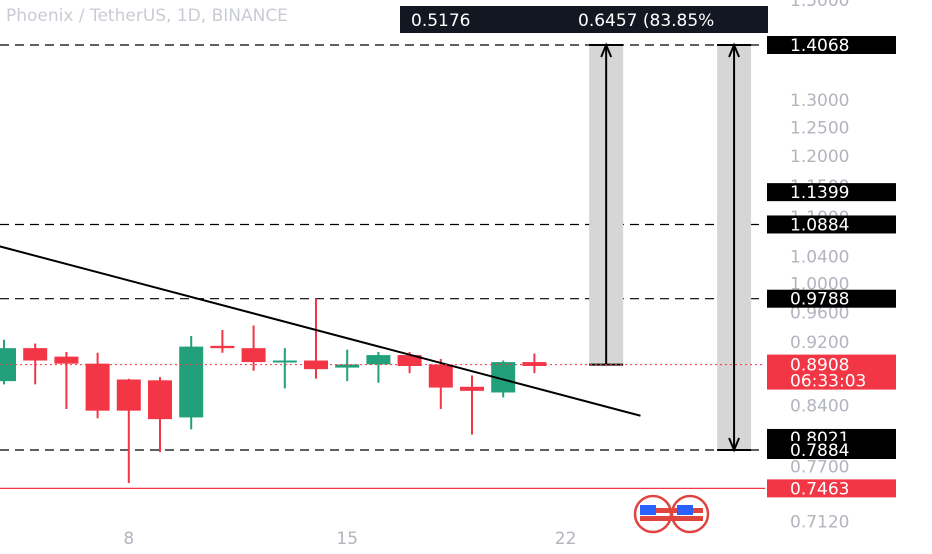 The width and height of the screenshot is (932, 554). Describe the element at coordinates (128, 539) in the screenshot. I see `x-tick-label: 8` at that location.